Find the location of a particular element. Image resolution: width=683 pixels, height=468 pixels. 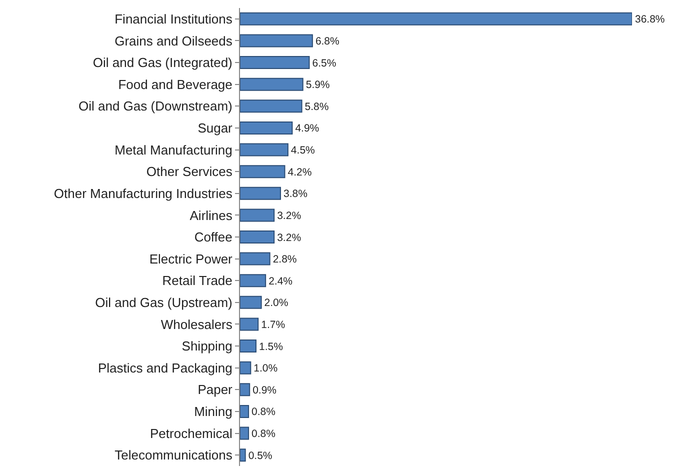

data-label: 2.0% is located at coordinates (276, 303).